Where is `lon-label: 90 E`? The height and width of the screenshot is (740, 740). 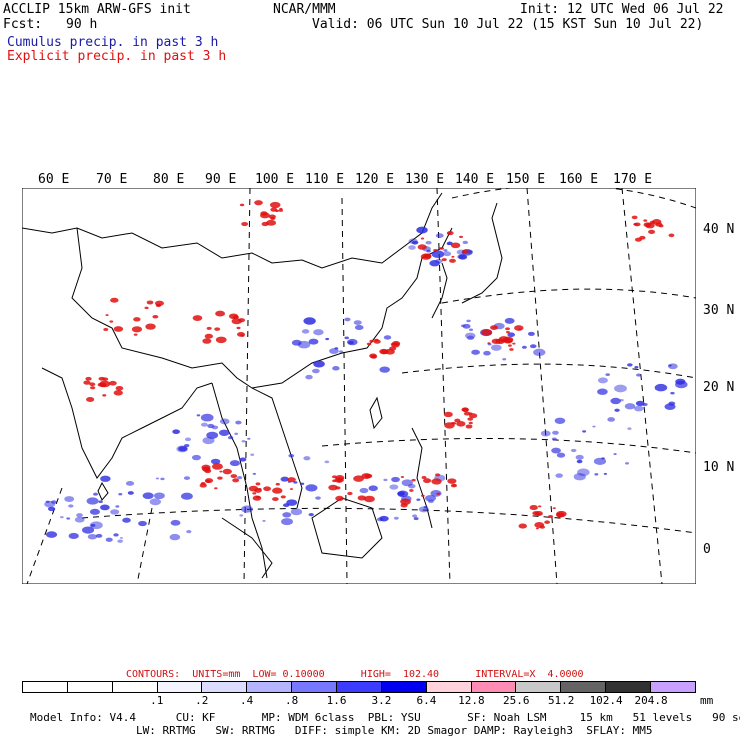
lon-label: 90 E is located at coordinates (221, 179).